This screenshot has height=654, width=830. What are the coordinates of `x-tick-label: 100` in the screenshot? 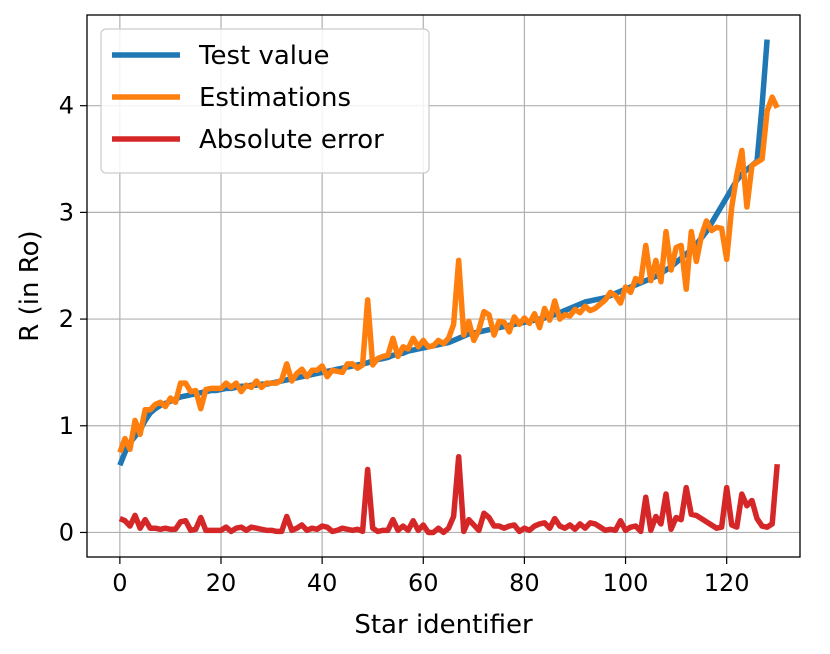 It's located at (626, 583).